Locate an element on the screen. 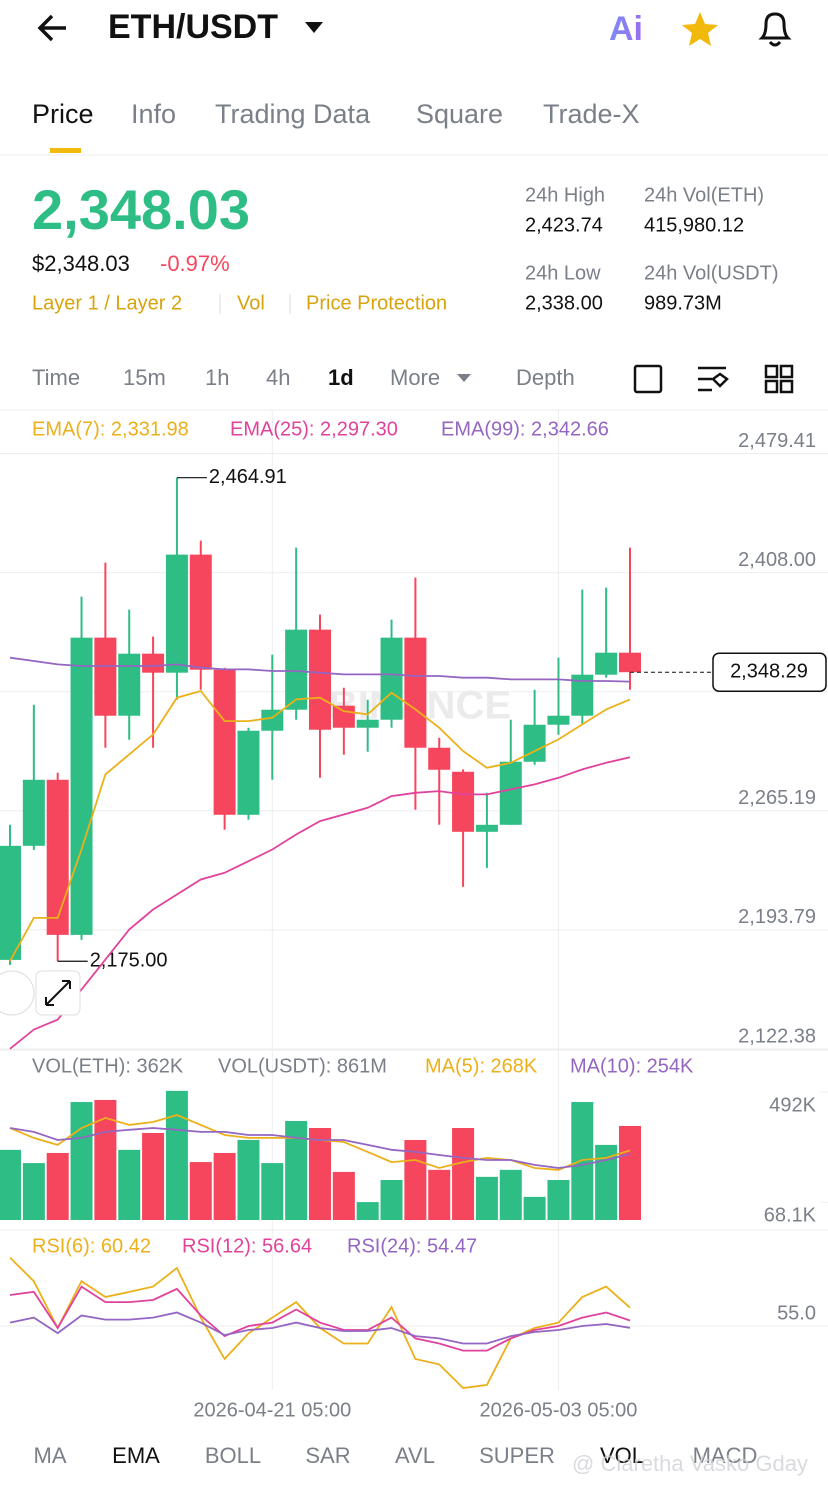 The image size is (828, 1489). watermark: @ Claretha Vasko Gday is located at coordinates (690, 1463).